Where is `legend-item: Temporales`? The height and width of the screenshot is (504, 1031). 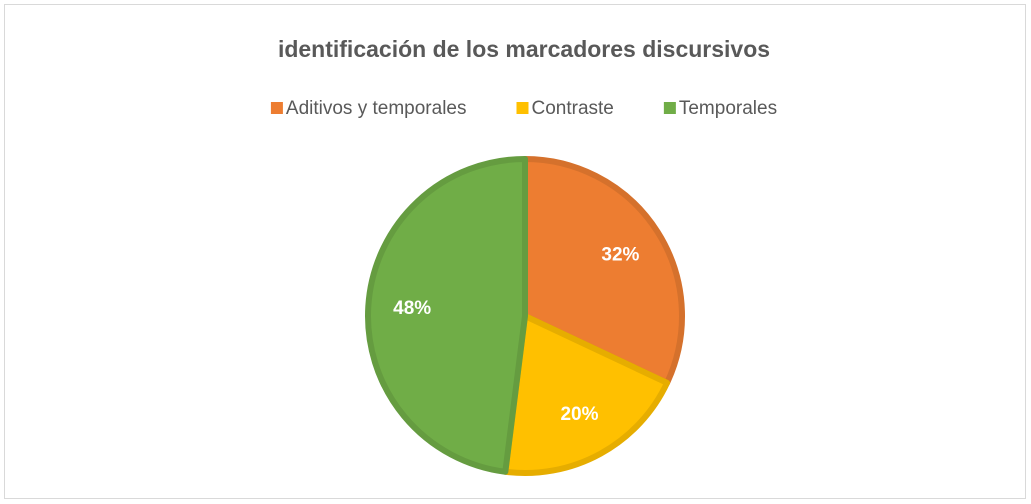
legend-item: Temporales is located at coordinates (720, 108).